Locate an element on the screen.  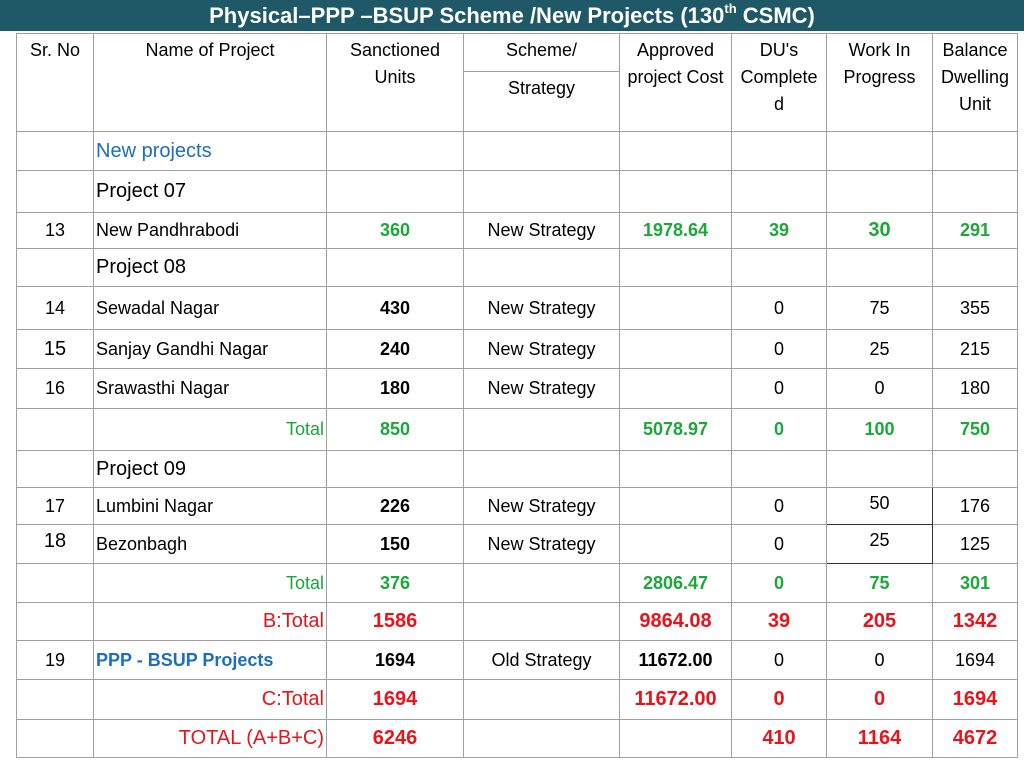
cell-units: 180 is located at coordinates (395, 388).